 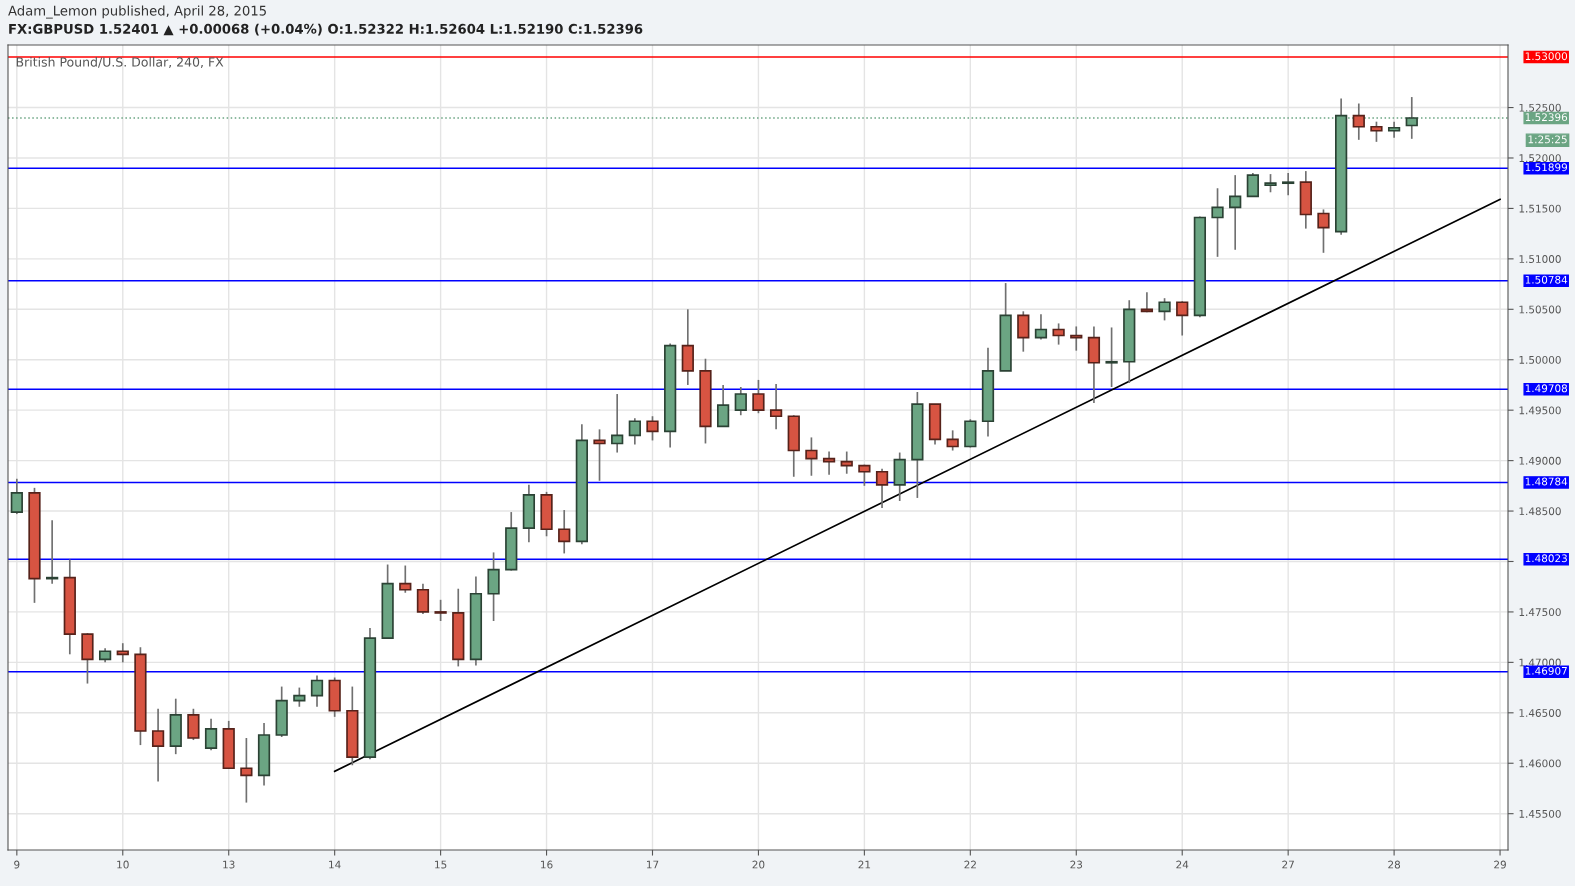 What do you see at coordinates (1540, 208) in the screenshot?
I see `y-tick-label: 1.51500` at bounding box center [1540, 208].